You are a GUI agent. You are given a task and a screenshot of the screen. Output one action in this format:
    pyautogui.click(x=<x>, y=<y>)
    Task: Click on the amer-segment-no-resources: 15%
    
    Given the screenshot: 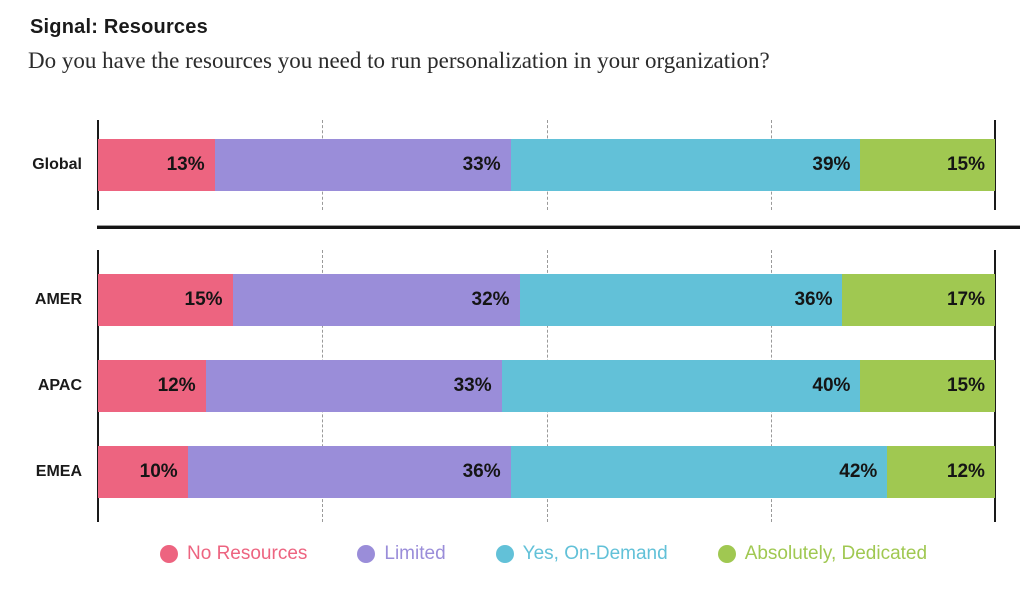 What is the action you would take?
    pyautogui.click(x=165, y=300)
    